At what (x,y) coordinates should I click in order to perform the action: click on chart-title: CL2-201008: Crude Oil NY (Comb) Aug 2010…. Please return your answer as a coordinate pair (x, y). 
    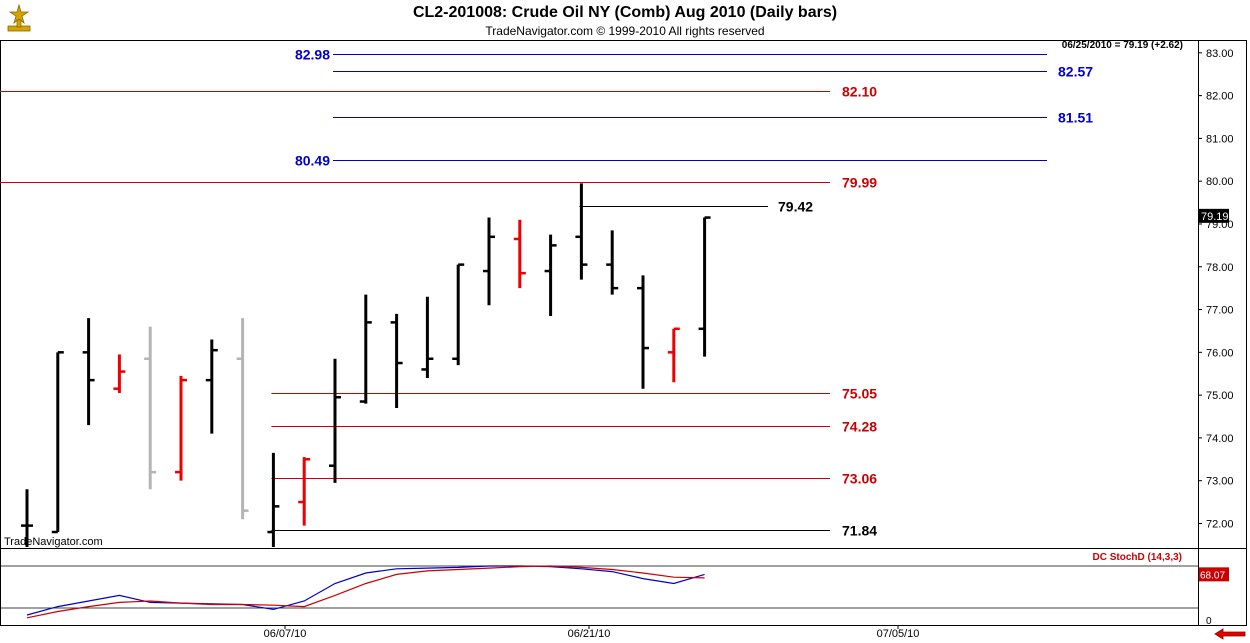
    Looking at the image, I should click on (625, 12).